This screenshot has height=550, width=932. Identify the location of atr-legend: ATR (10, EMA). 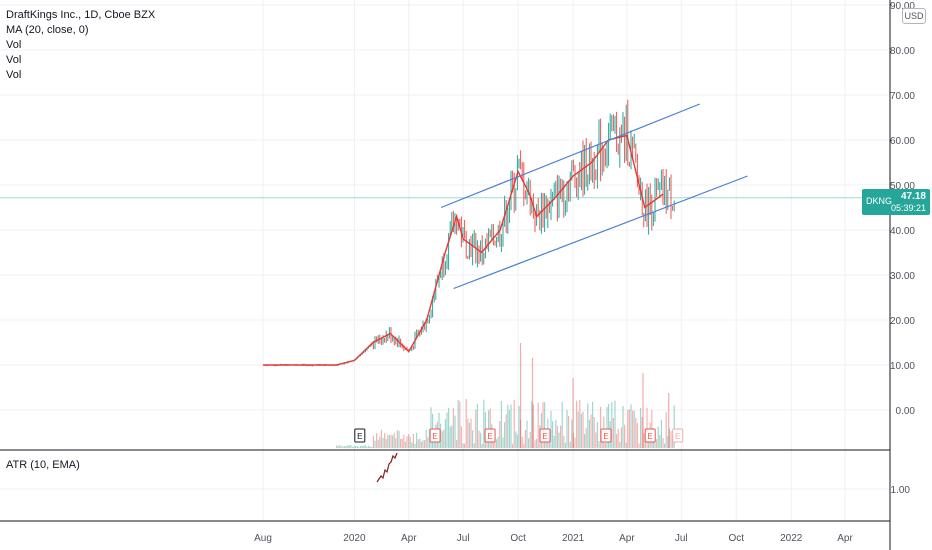
(43, 465).